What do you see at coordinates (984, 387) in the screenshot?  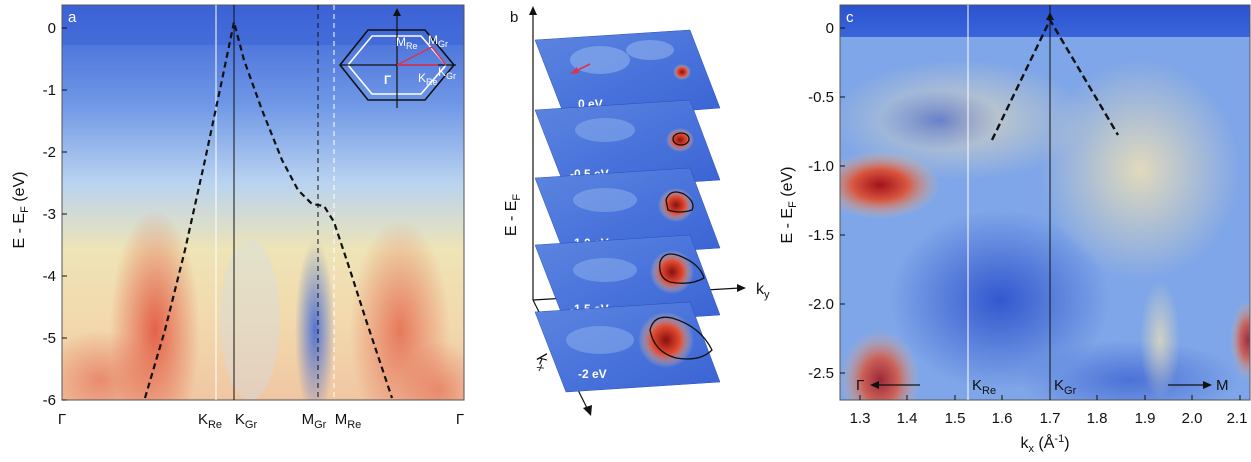 I see `k-re-label: KRe` at bounding box center [984, 387].